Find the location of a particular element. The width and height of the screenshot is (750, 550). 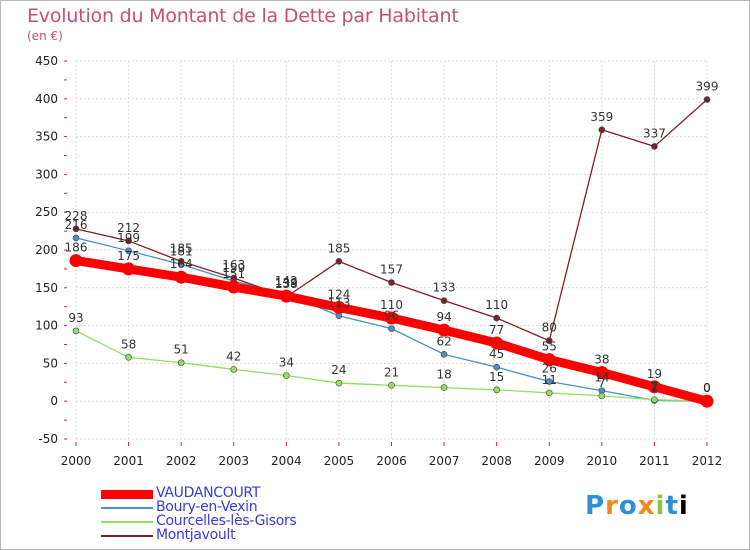

data-label-0: 77 is located at coordinates (496, 330).